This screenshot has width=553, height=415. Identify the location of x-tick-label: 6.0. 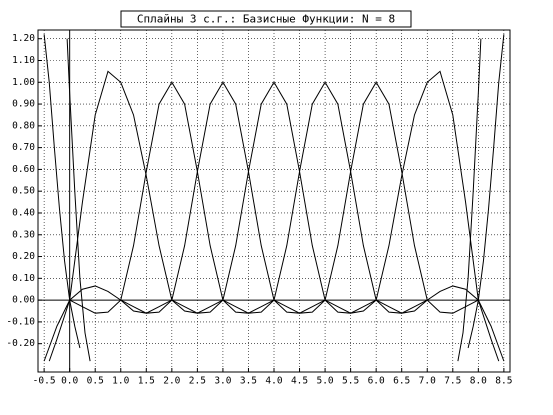
(376, 381).